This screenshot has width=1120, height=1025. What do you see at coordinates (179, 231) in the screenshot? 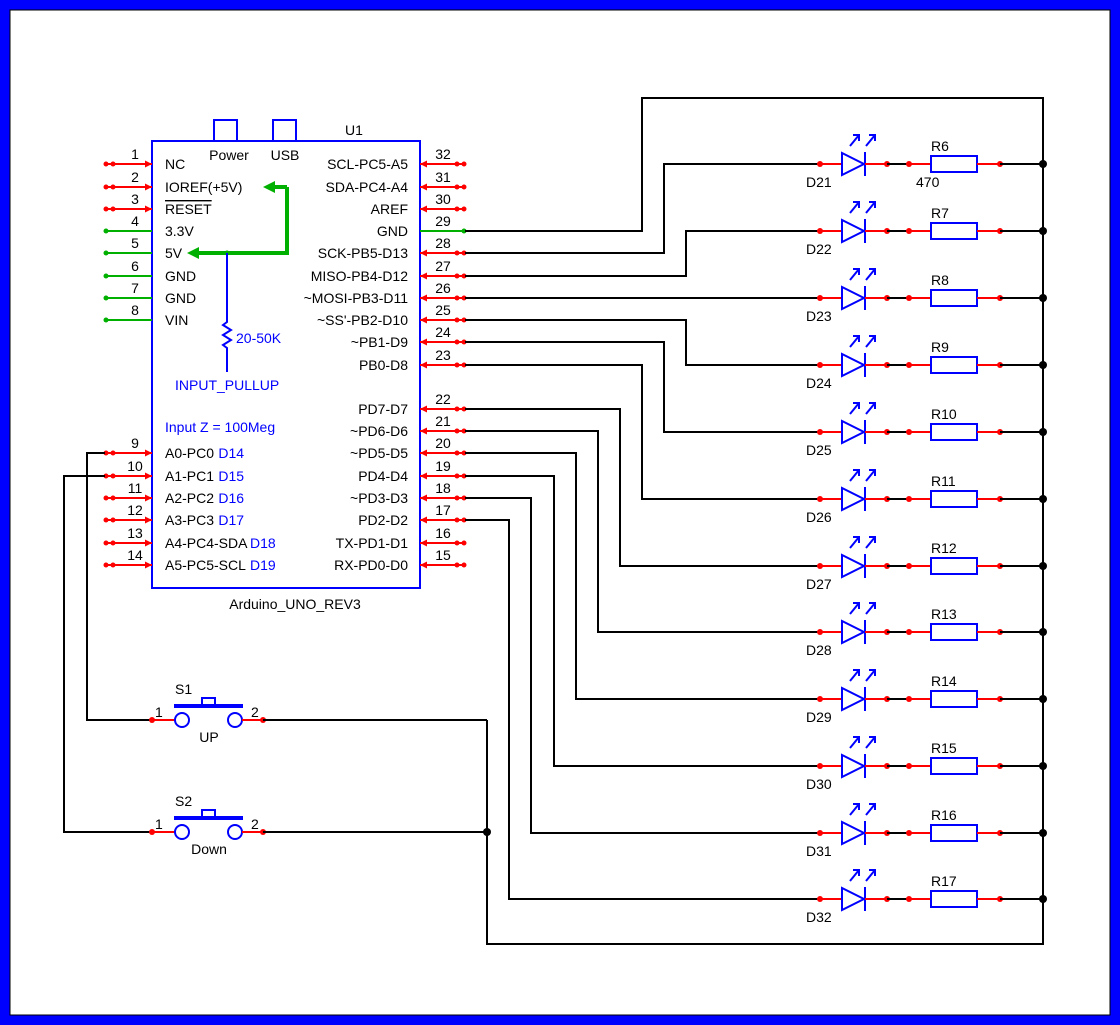
I see `pin-label: 3.3V` at bounding box center [179, 231].